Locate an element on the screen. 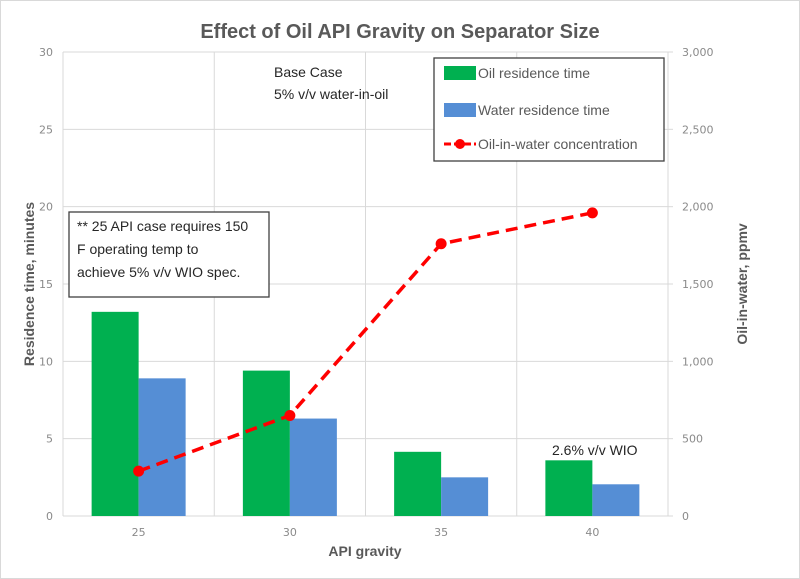 The image size is (800, 579). y-tick-label: 30 is located at coordinates (46, 52).